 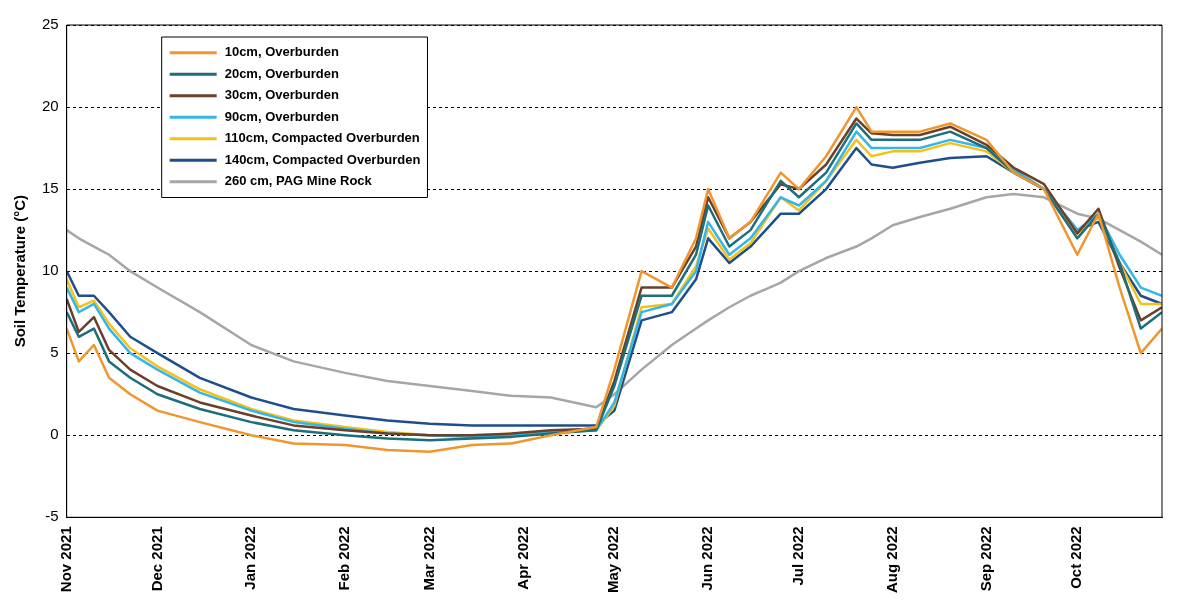 I want to click on x-tick-label: May 2022, so click(x=613, y=559).